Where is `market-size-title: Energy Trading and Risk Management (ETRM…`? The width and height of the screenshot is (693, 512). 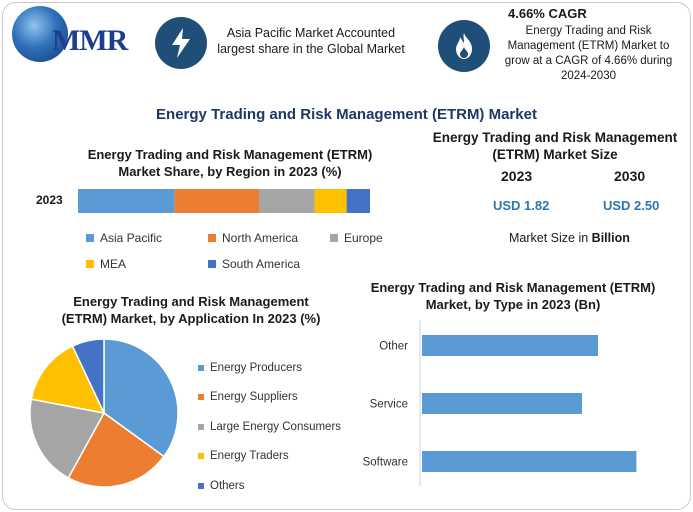 market-size-title: Energy Trading and Risk Management (ETRM… is located at coordinates (555, 146).